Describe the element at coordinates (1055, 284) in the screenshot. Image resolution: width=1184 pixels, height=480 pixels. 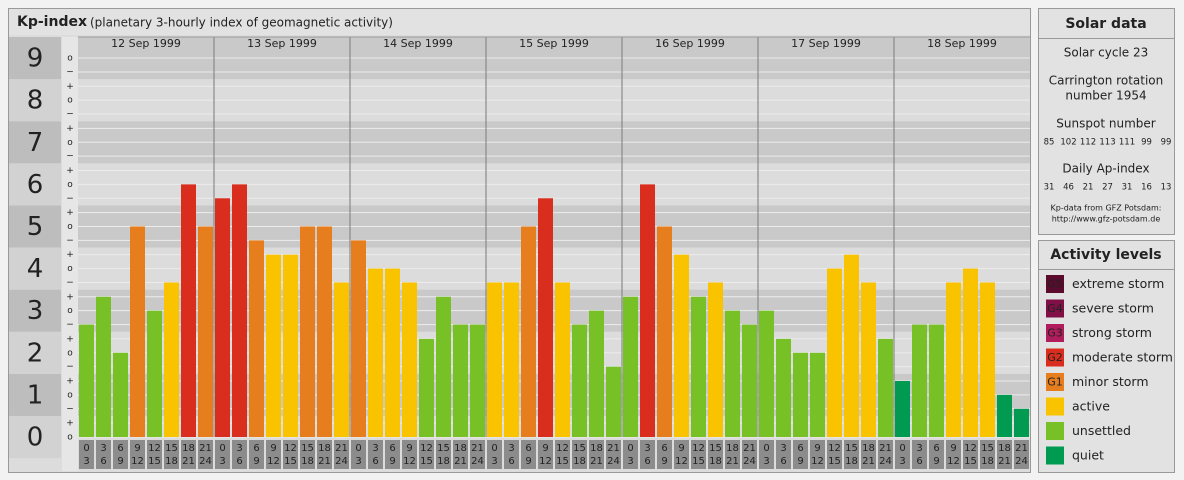
I see `legend-badge: G5` at that location.